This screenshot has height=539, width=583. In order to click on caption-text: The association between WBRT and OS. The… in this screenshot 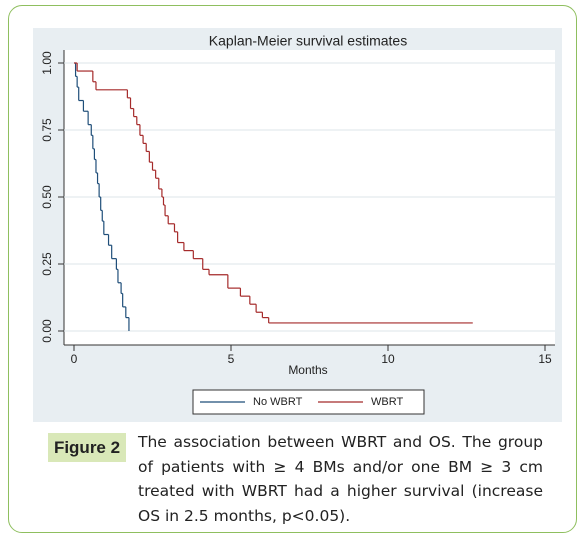, I will do `click(340, 479)`.